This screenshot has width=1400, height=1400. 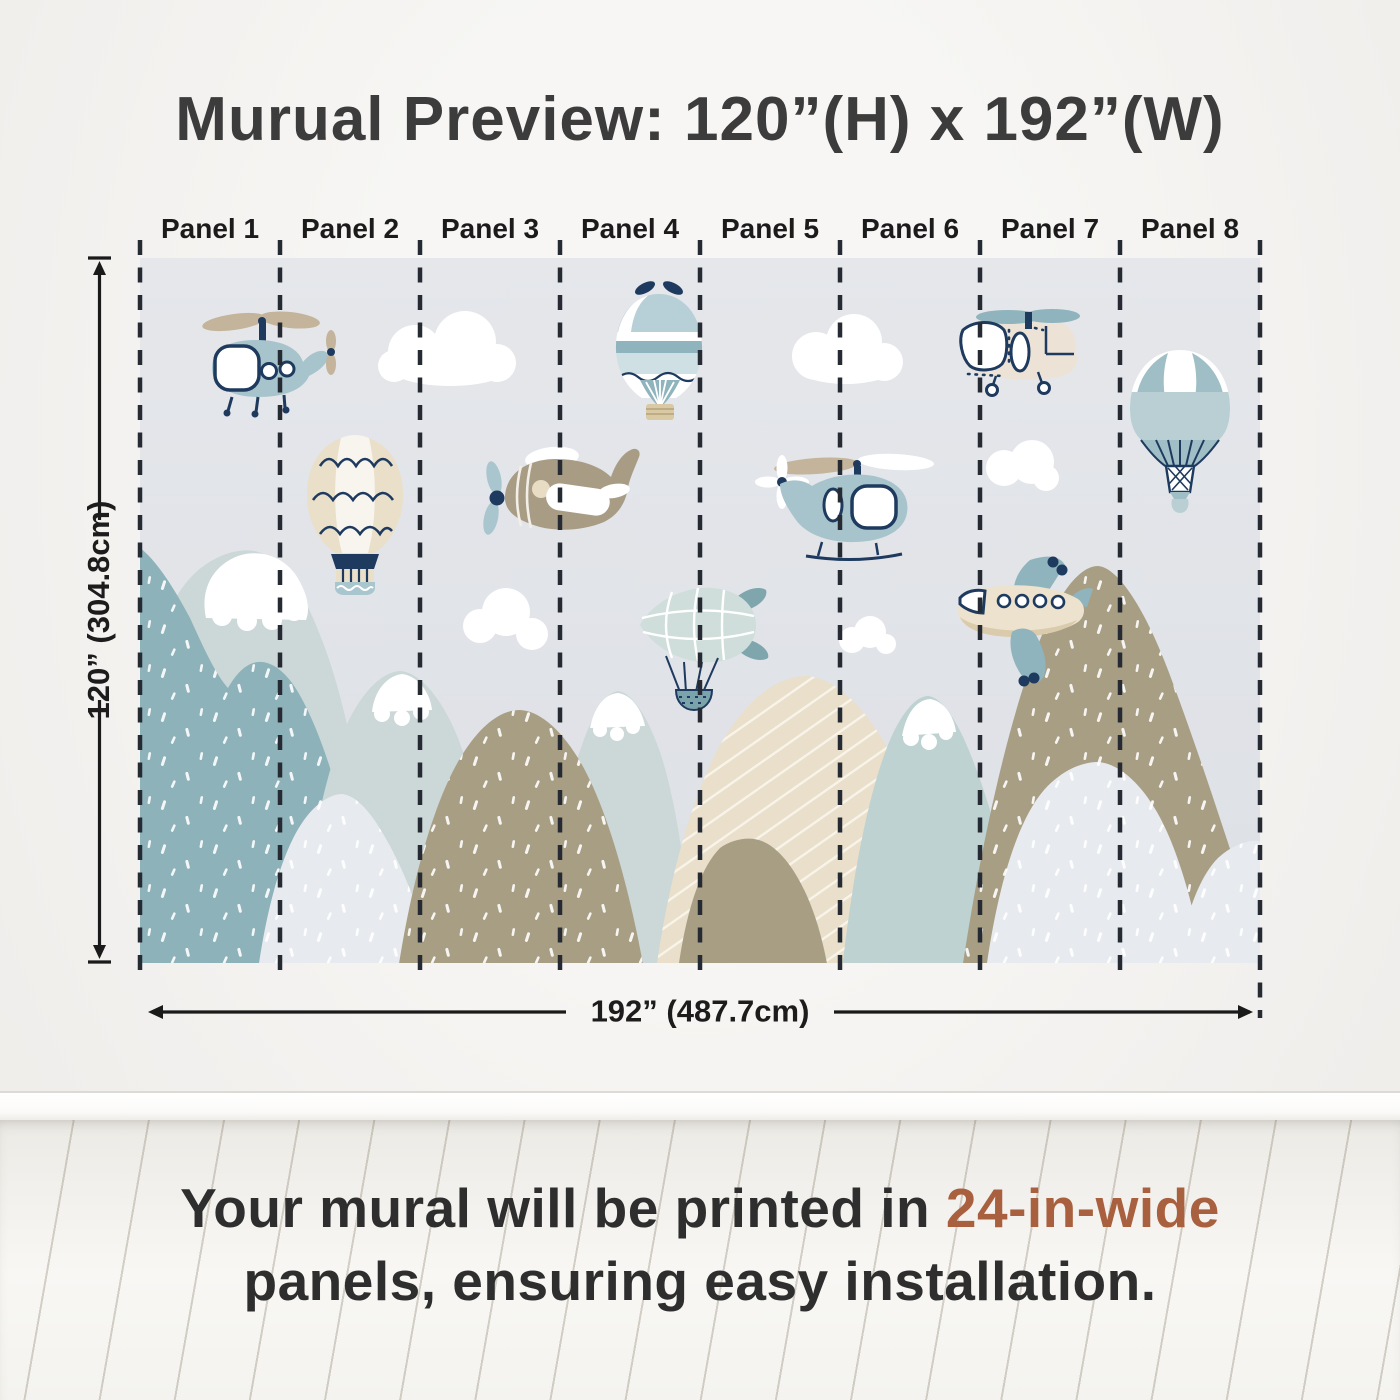 I want to click on panel-label: Panel 4, so click(x=630, y=228).